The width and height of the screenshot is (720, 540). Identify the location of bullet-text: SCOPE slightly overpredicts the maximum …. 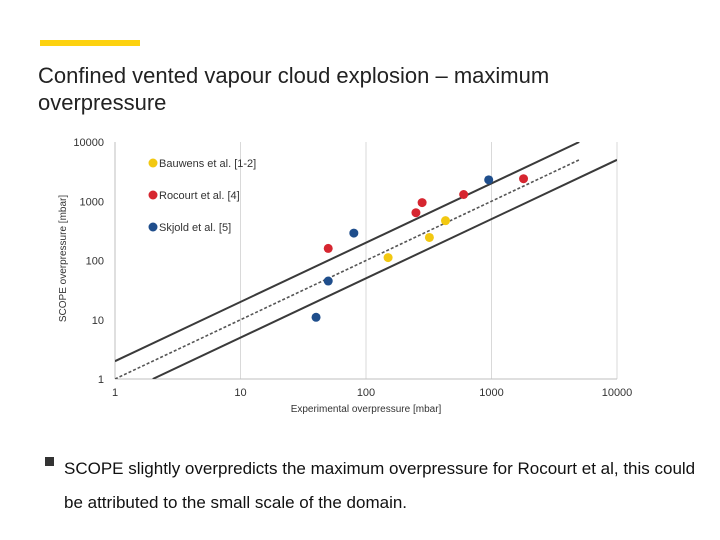
(380, 485).